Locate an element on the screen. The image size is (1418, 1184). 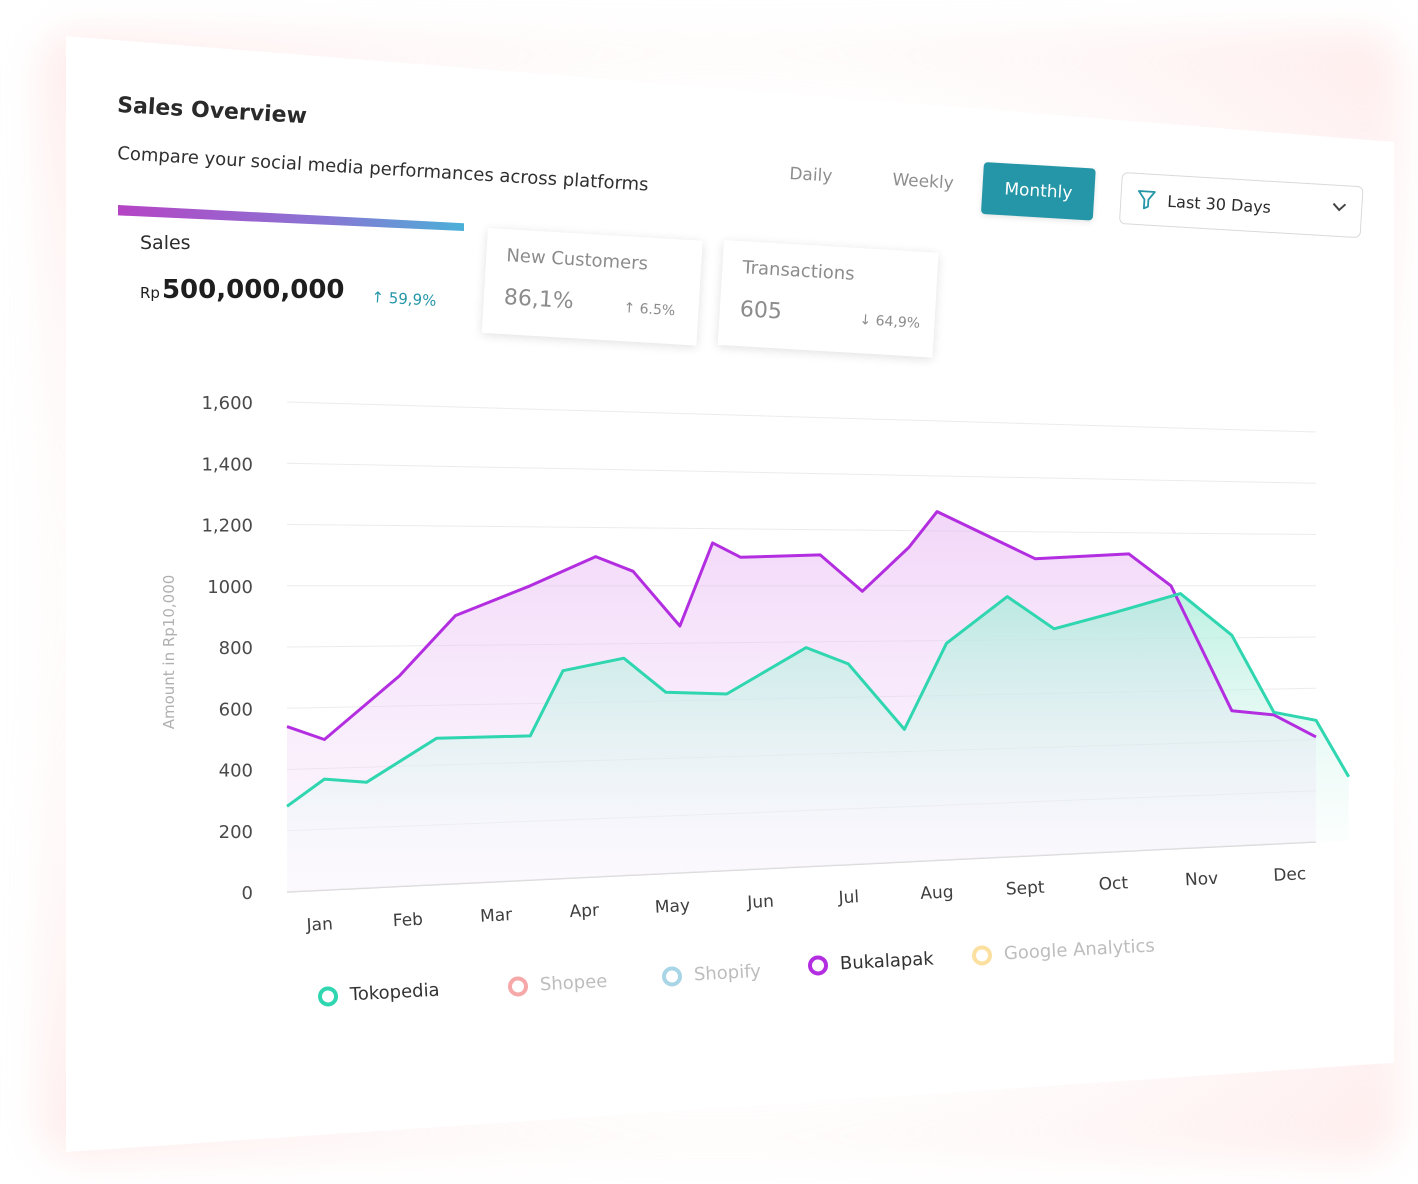
x-tick-label: Nov is located at coordinates (1201, 880).